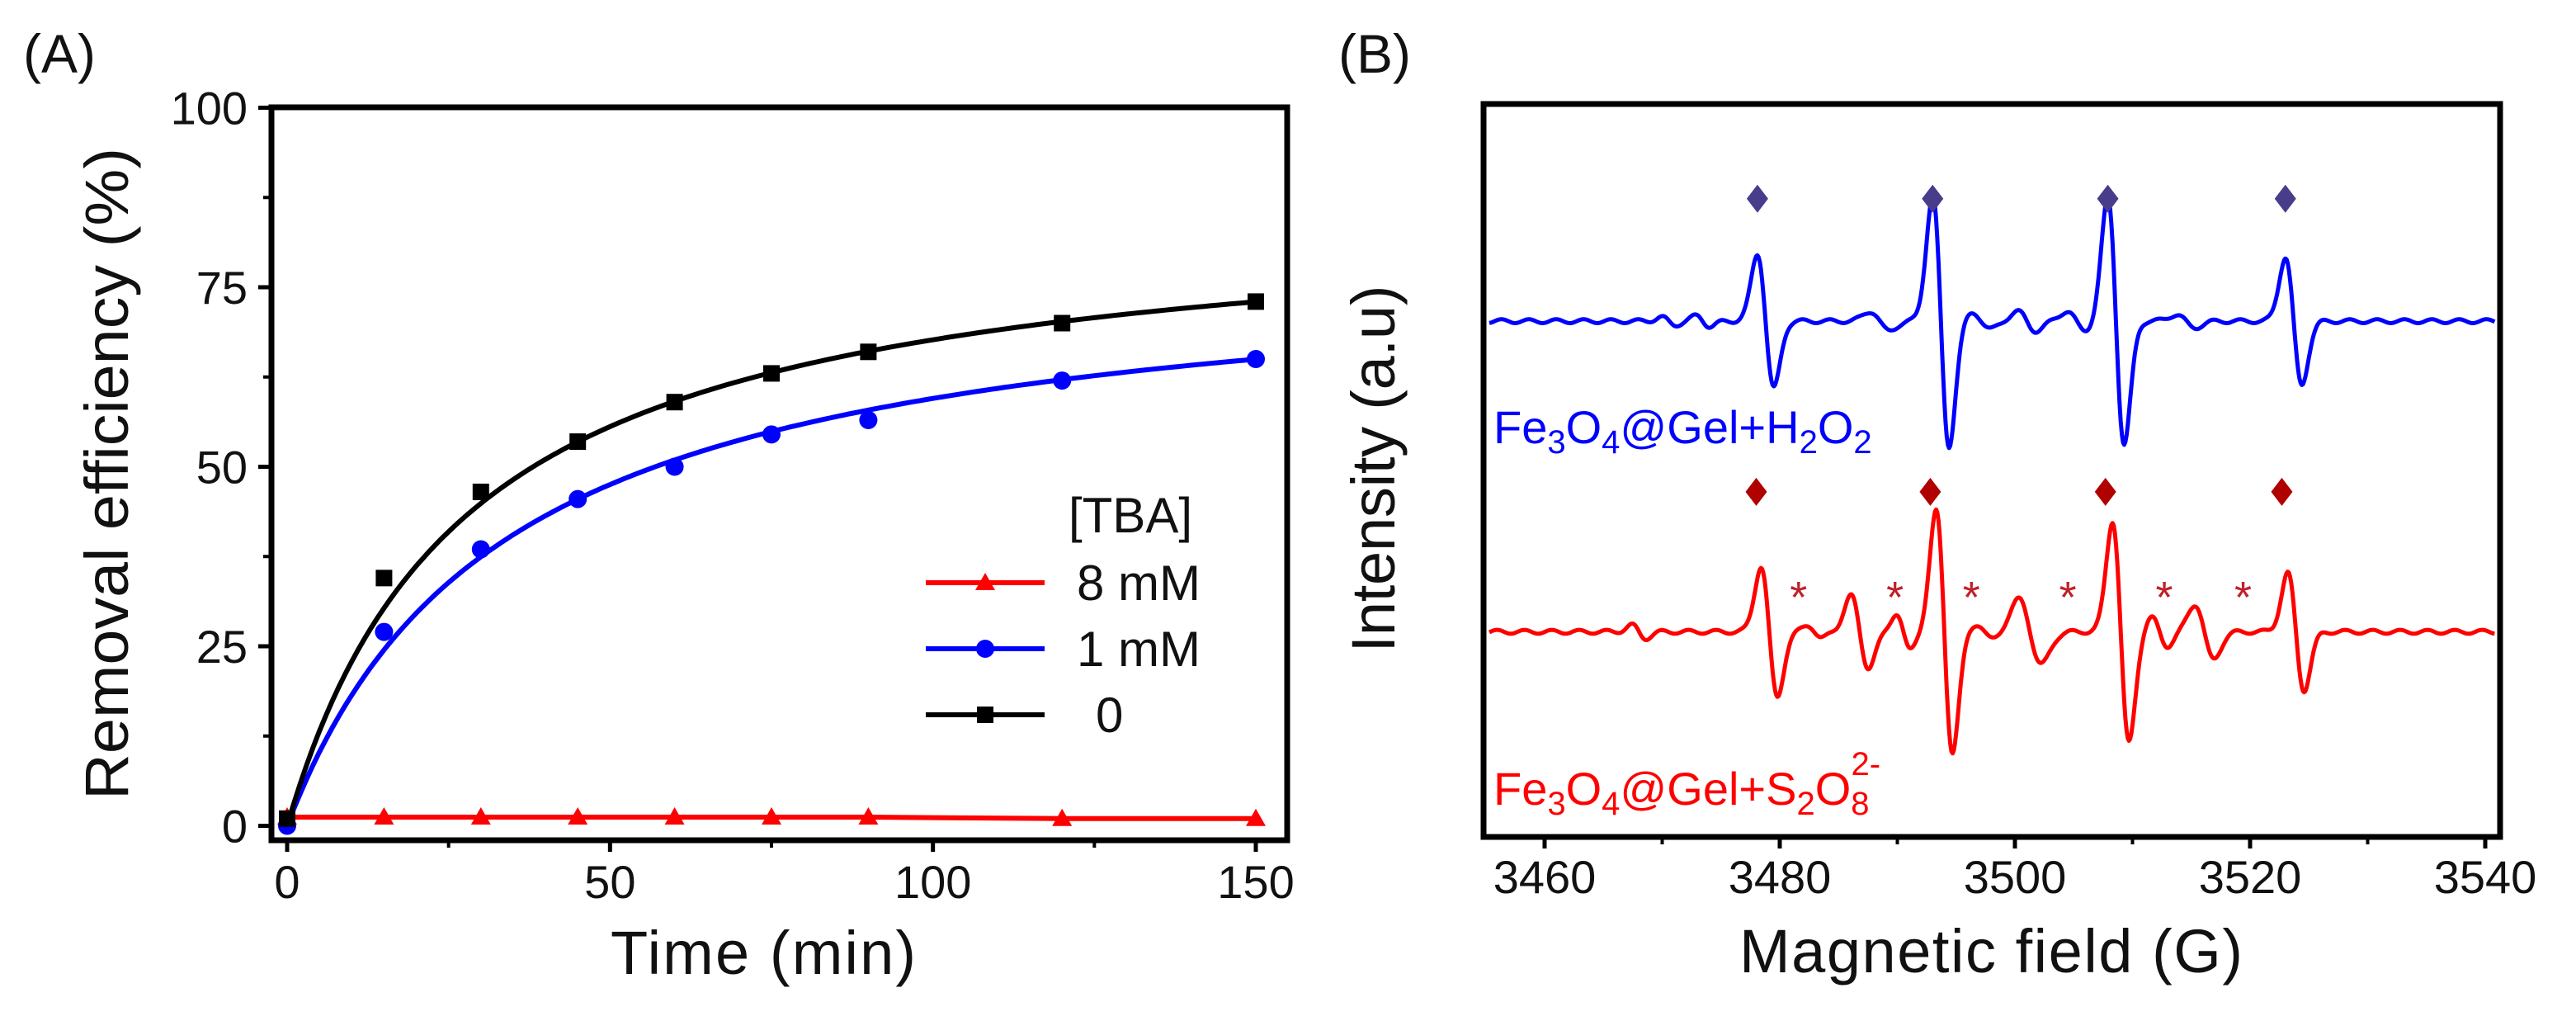 The image size is (2576, 1021). What do you see at coordinates (107, 474) in the screenshot?
I see `panel-a-y-axis-title: Removal efficiency (%)` at bounding box center [107, 474].